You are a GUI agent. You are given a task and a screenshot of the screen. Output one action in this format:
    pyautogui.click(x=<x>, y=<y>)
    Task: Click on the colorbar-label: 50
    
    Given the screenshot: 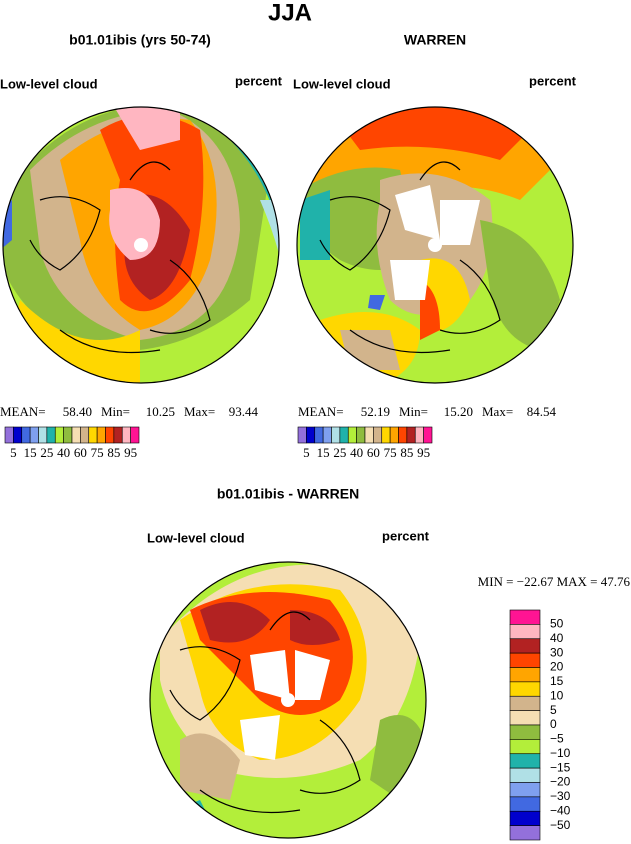 What is the action you would take?
    pyautogui.click(x=557, y=624)
    